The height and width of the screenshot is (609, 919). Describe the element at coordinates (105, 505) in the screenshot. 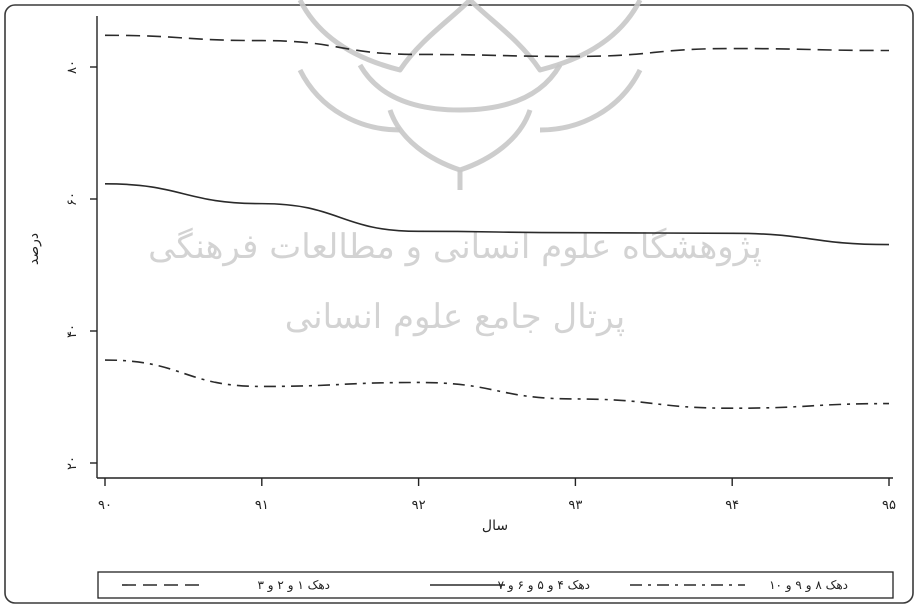

I see `x-tick-label: ۹۰` at that location.